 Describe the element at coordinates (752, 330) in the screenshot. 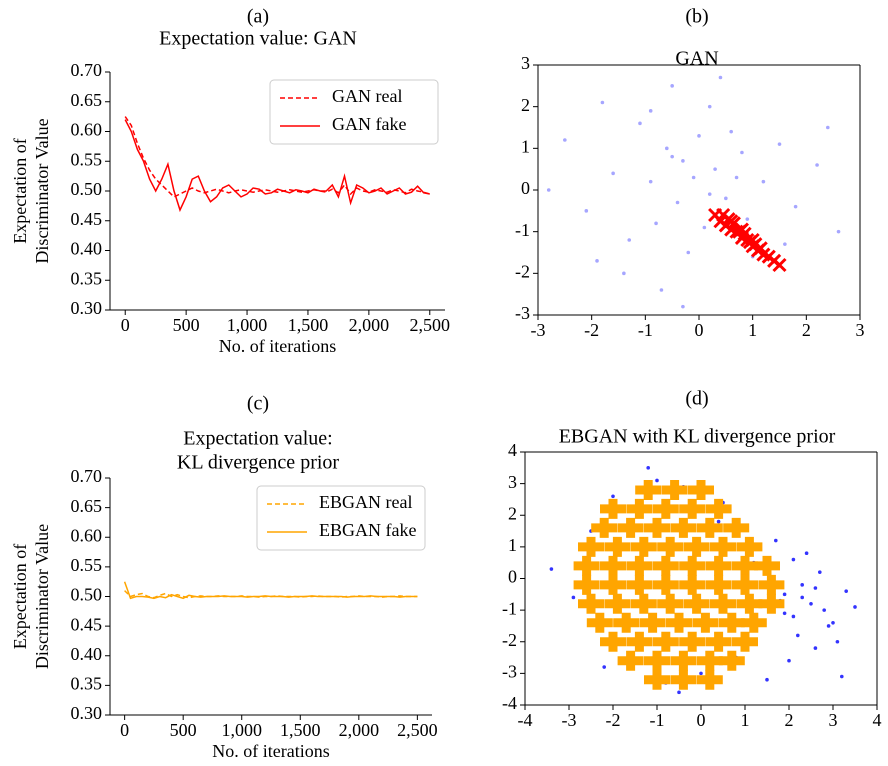

I see `x-tick-label: 1` at that location.